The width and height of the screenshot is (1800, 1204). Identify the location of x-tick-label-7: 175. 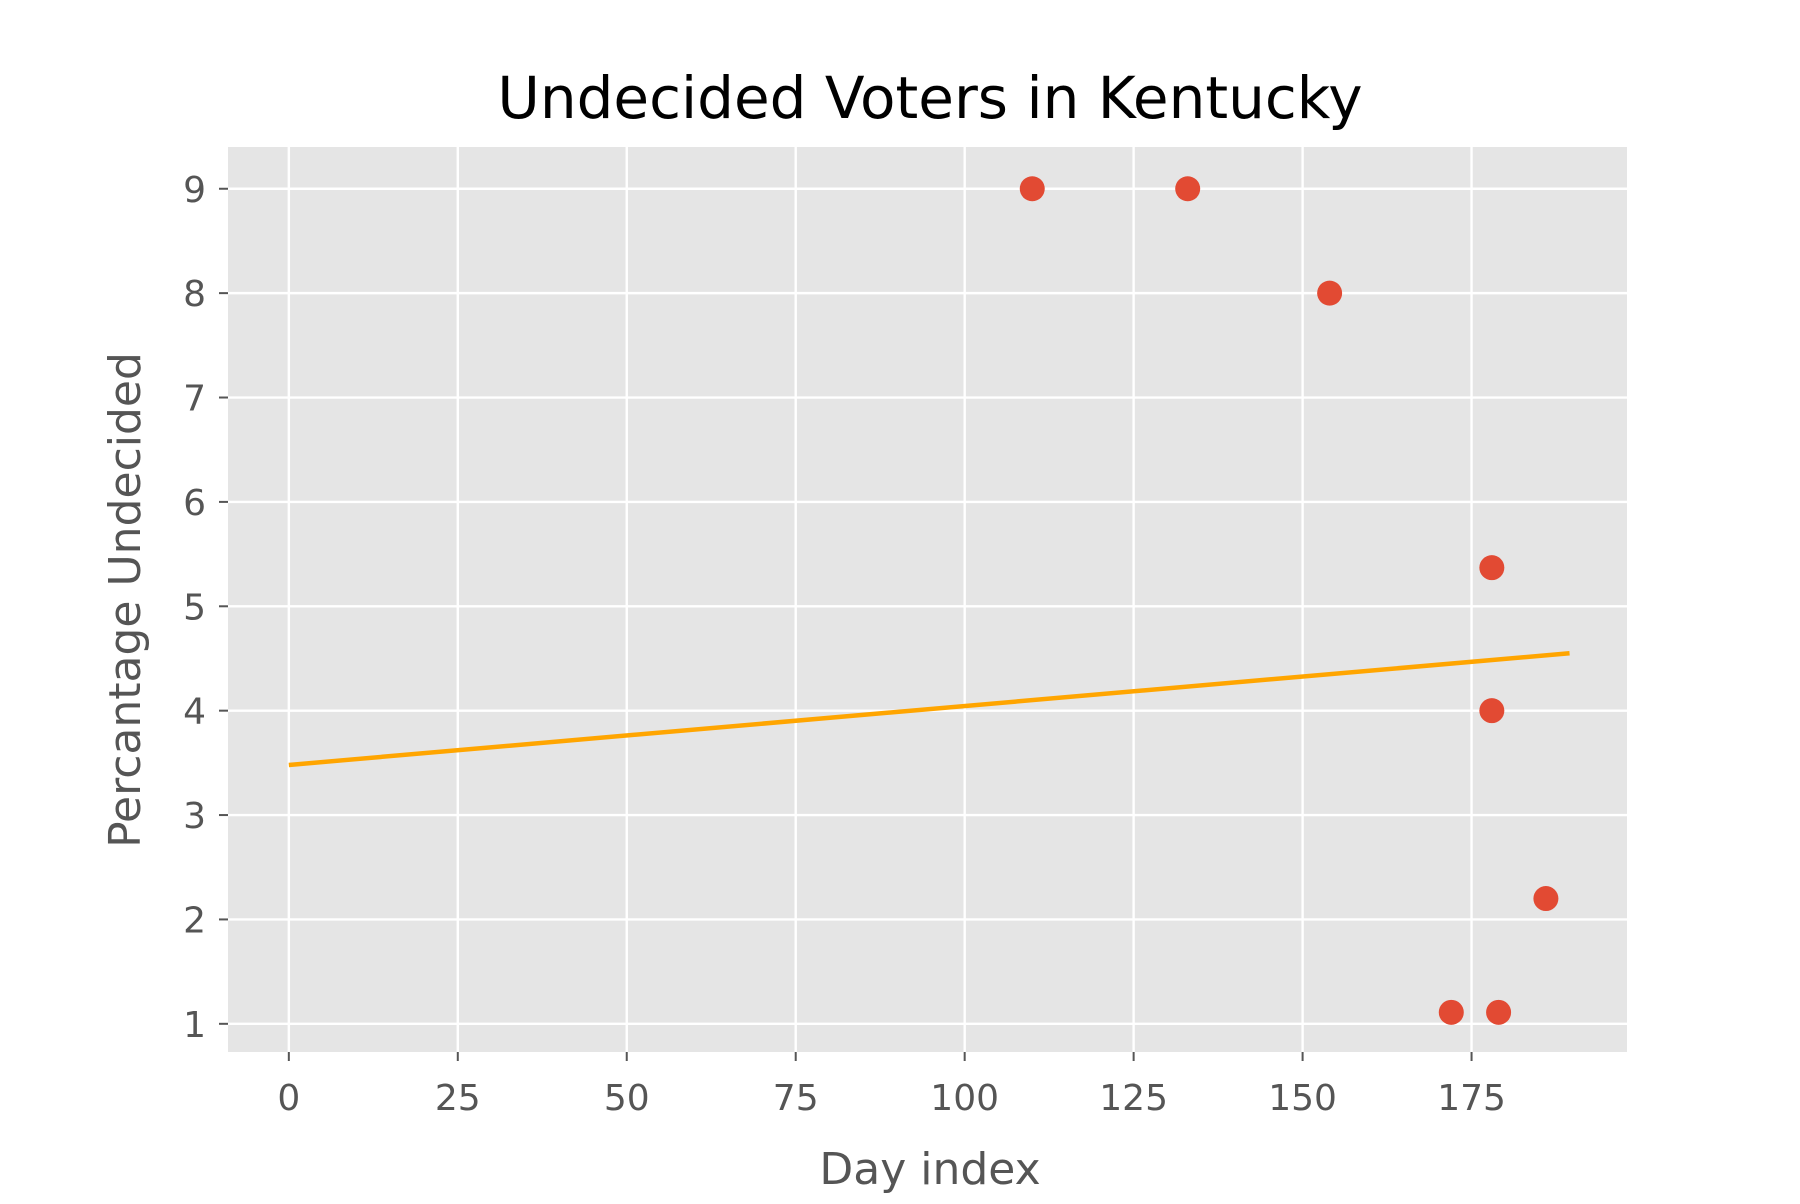
(1471, 1098).